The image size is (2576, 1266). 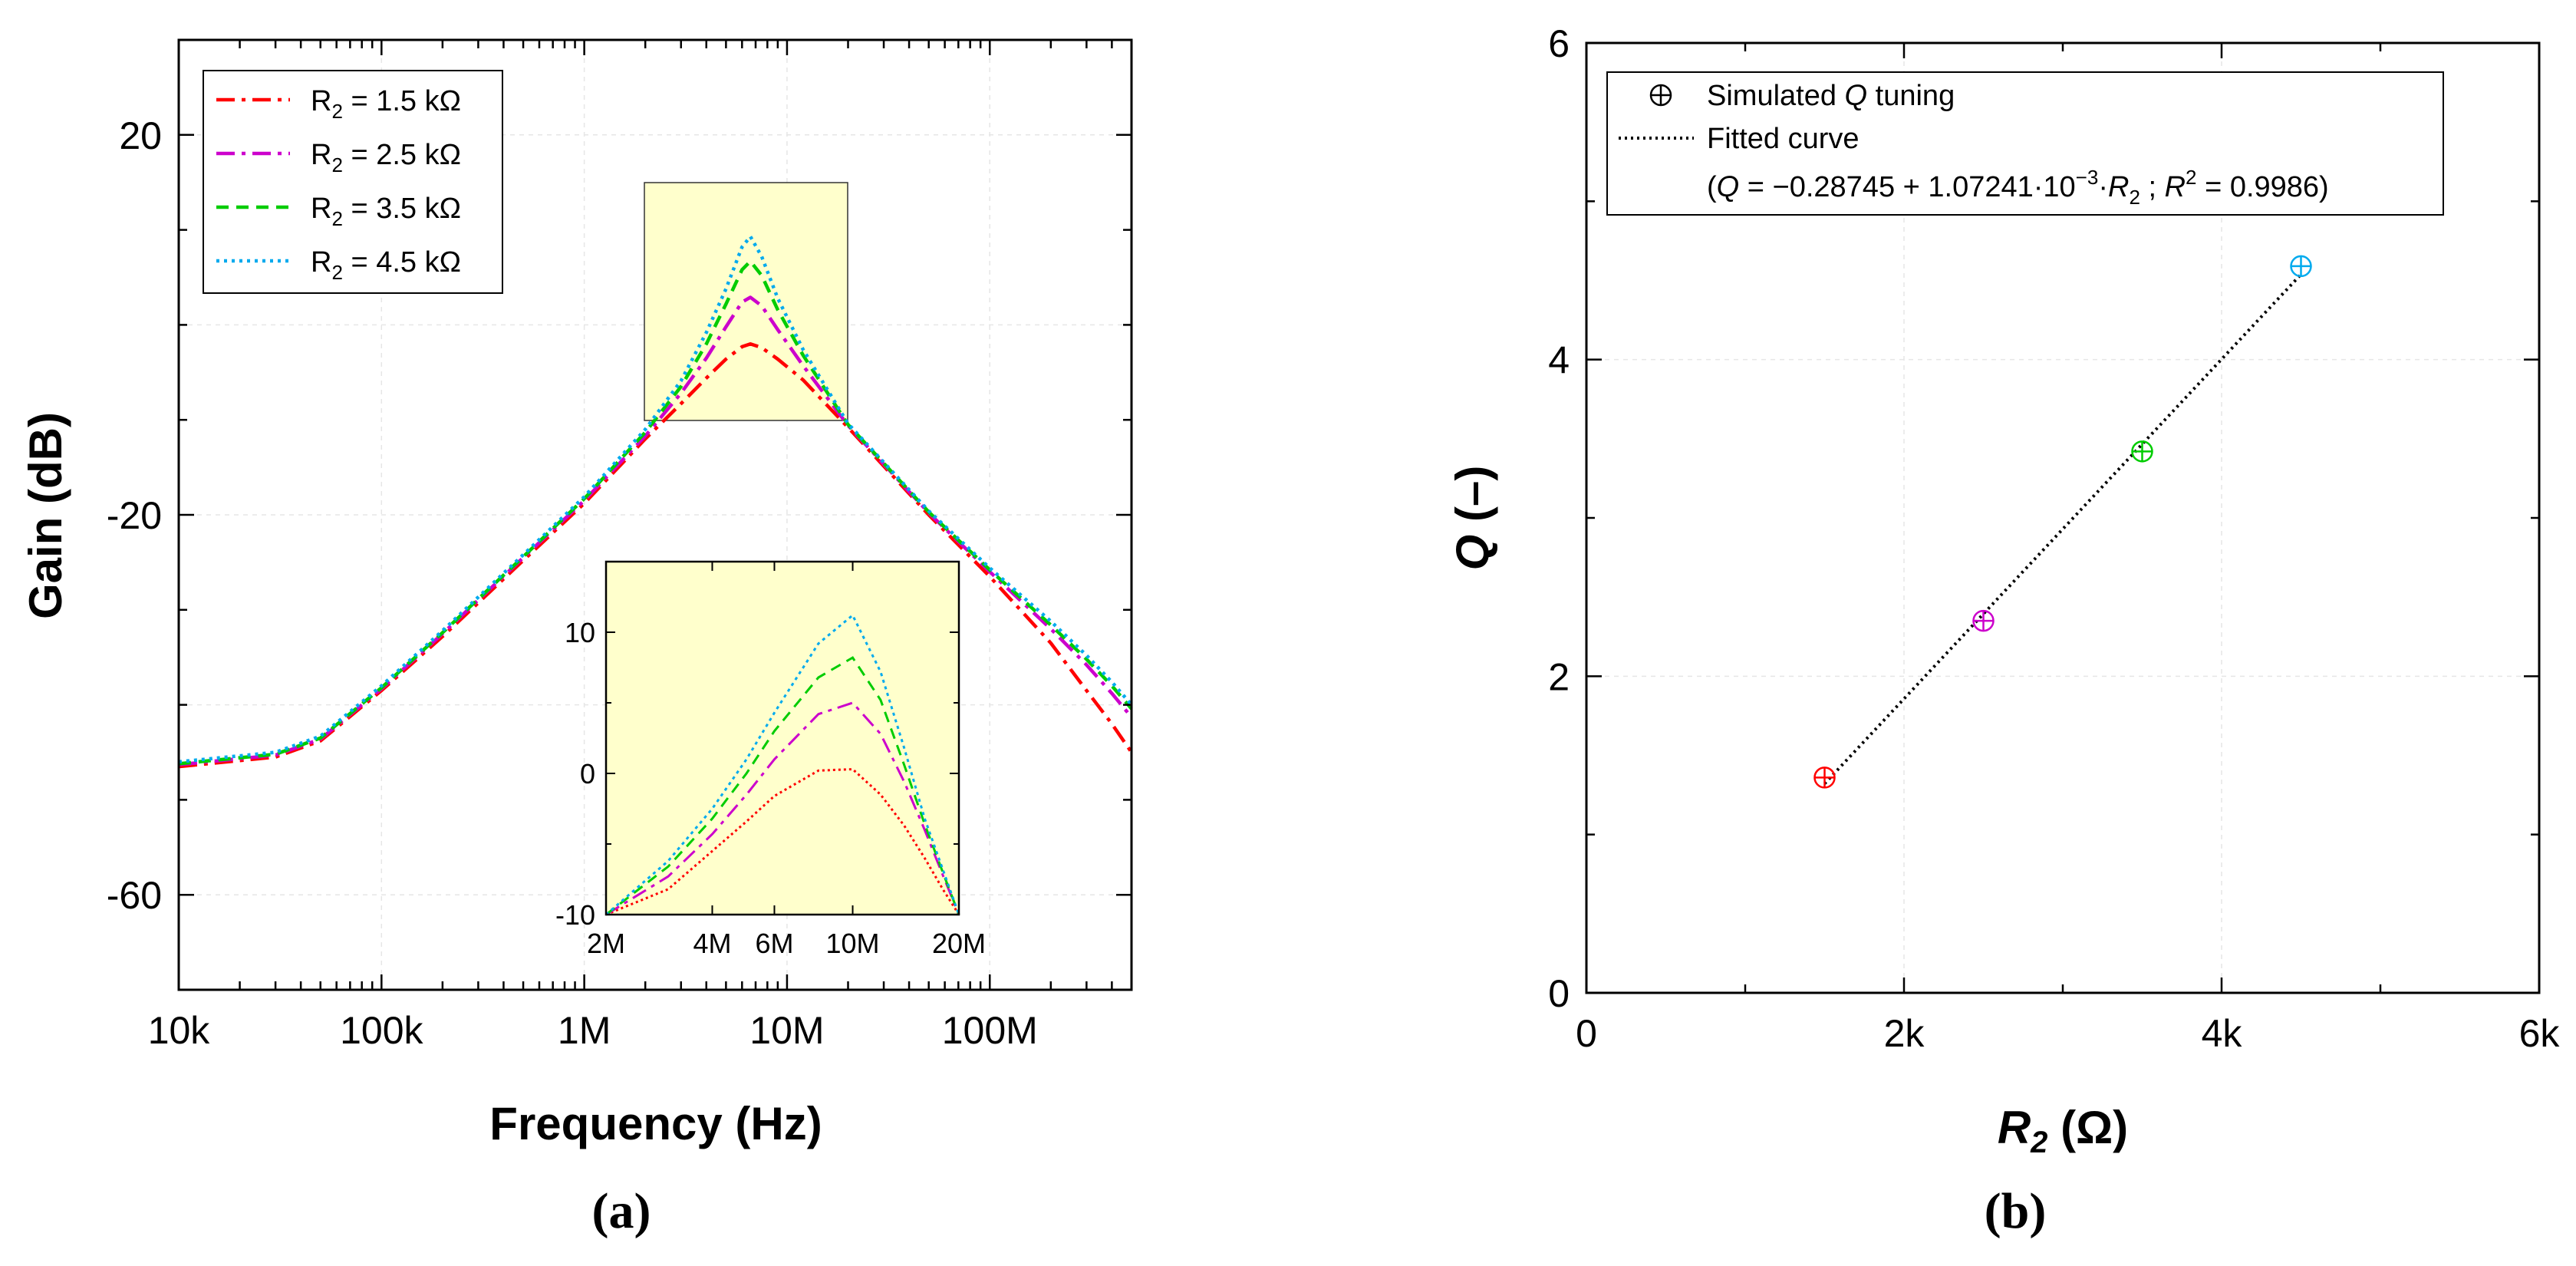 What do you see at coordinates (2222, 1033) in the screenshot?
I see `panel-b-x-tick-label: 4k` at bounding box center [2222, 1033].